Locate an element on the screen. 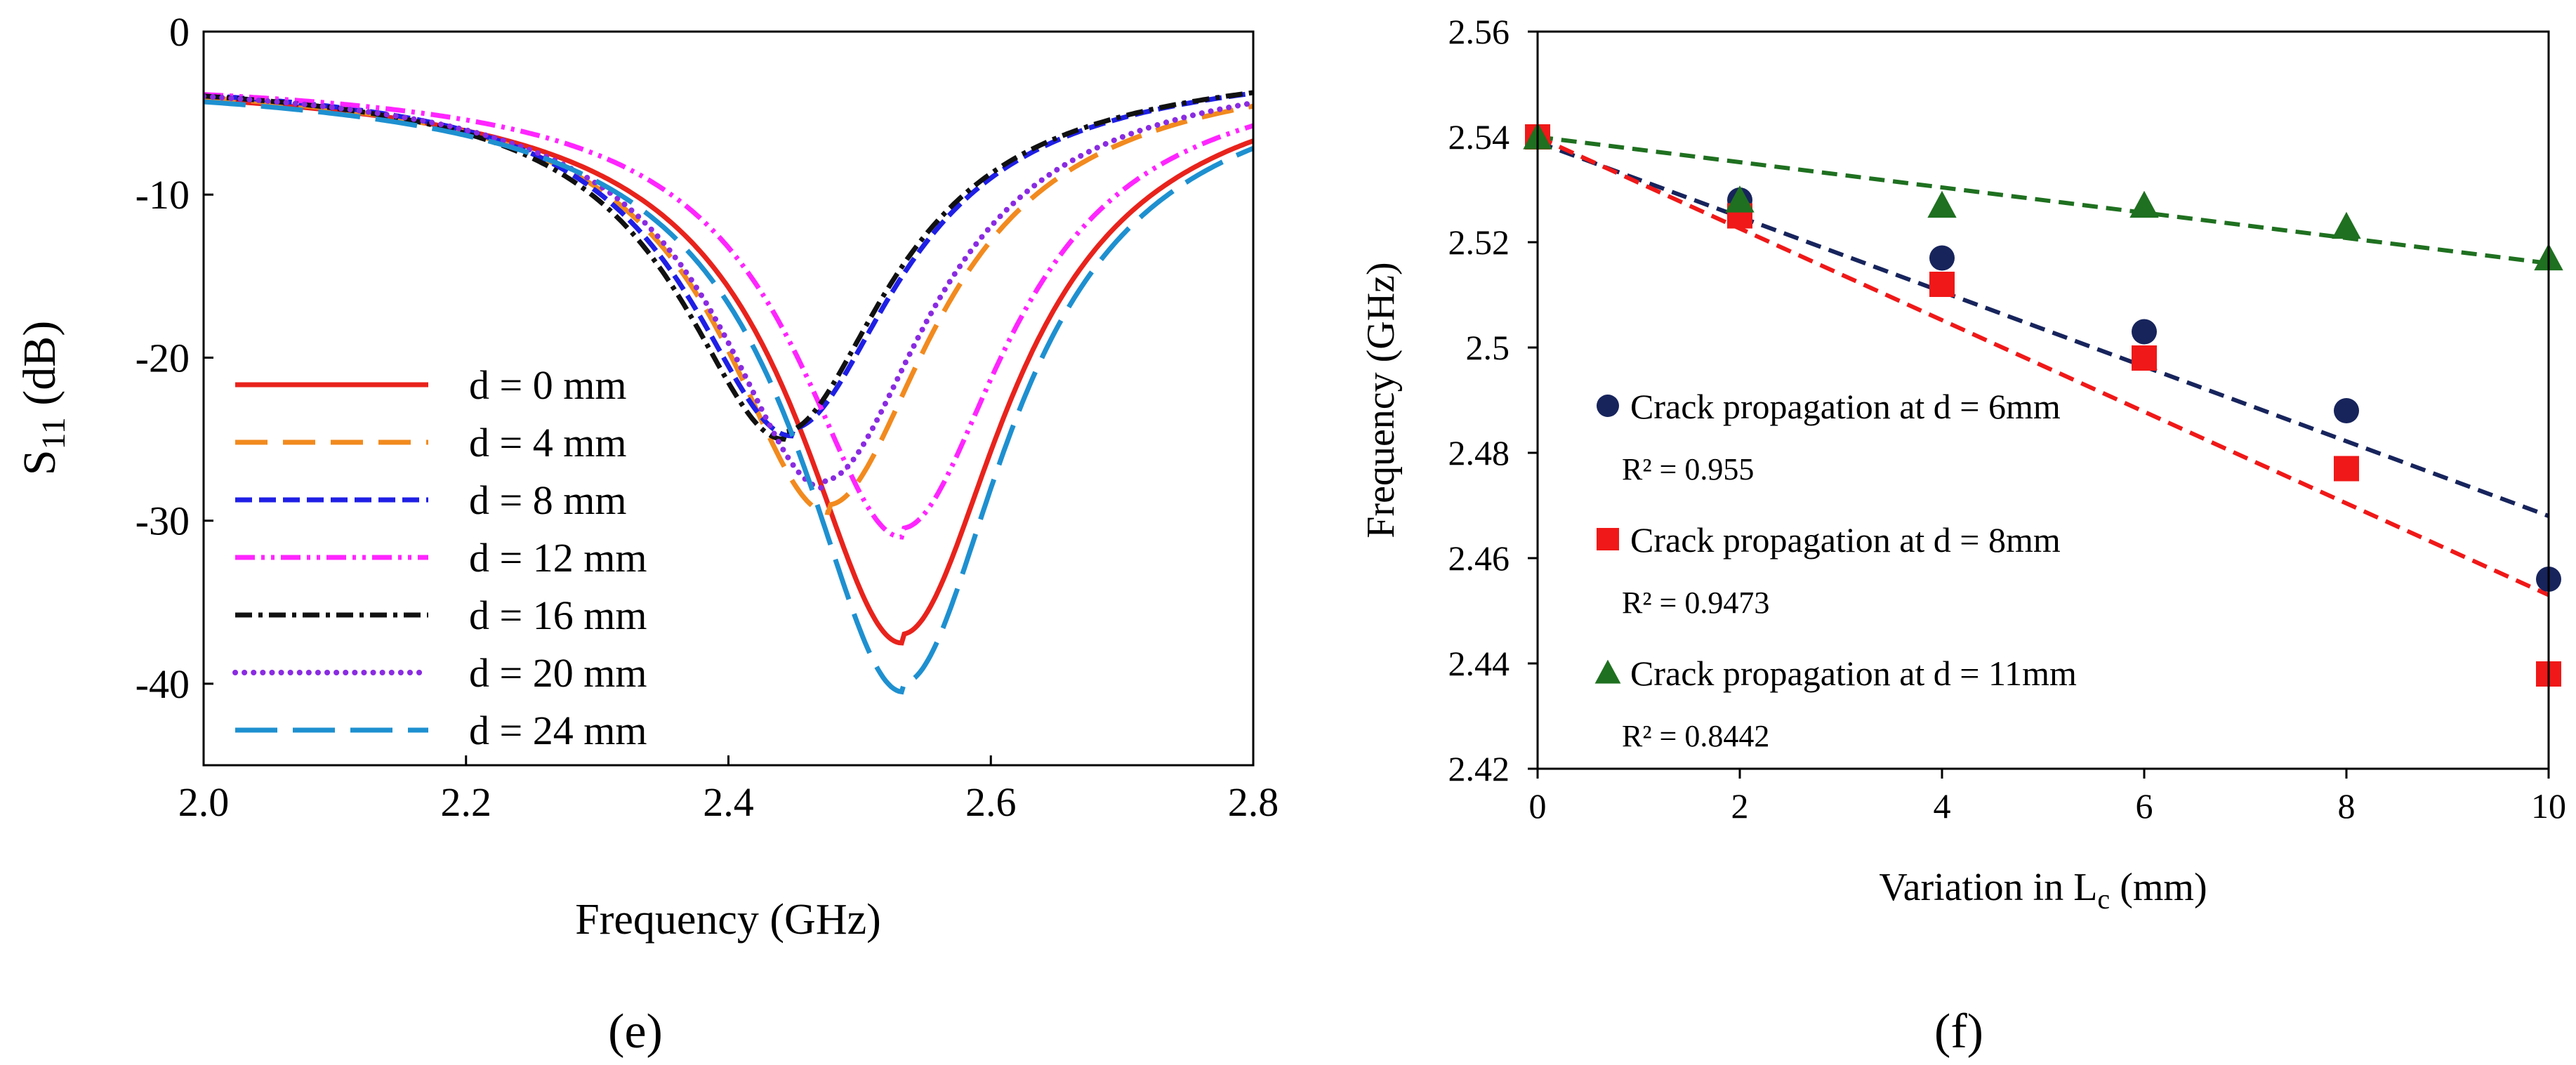  chart-e-legend-label: d = 0 mm is located at coordinates (547, 385).